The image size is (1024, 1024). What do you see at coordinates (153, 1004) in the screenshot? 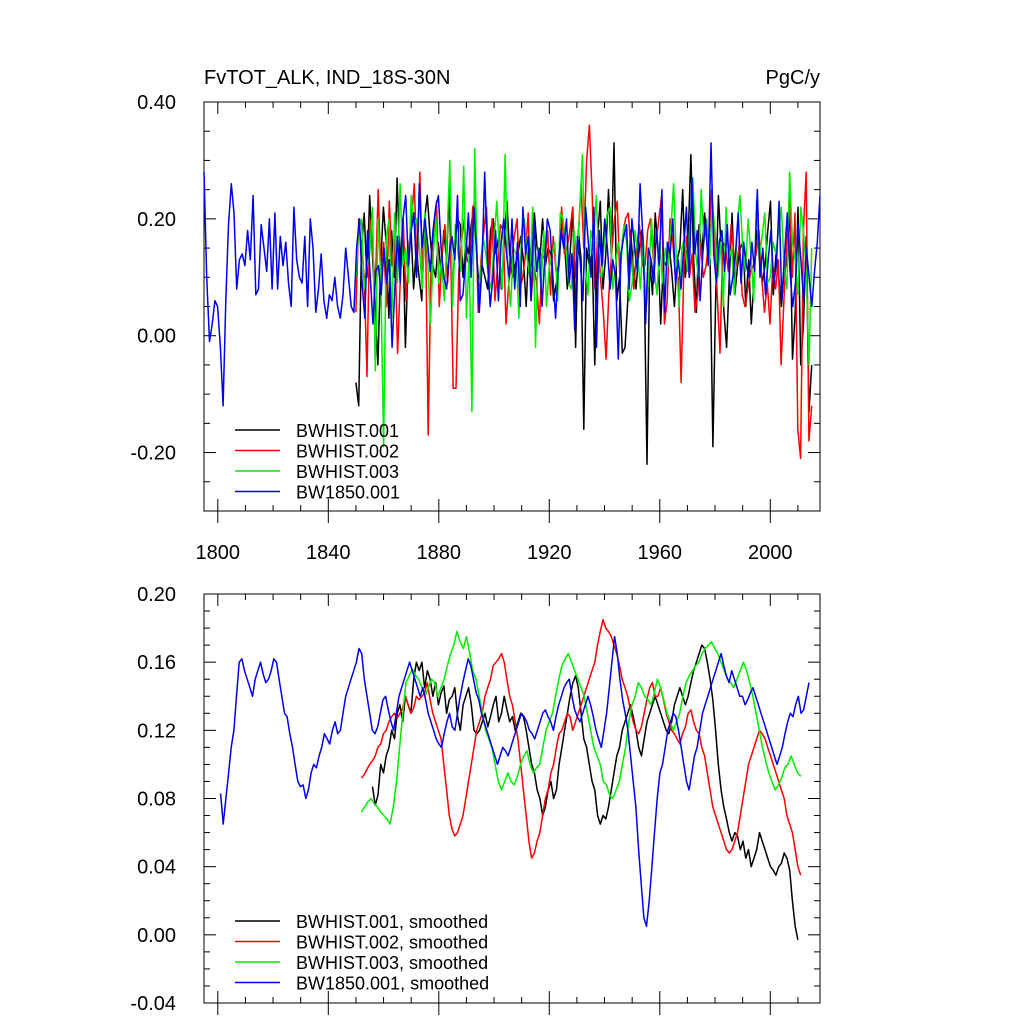
I see `y-tick-label: -0.04` at bounding box center [153, 1004].